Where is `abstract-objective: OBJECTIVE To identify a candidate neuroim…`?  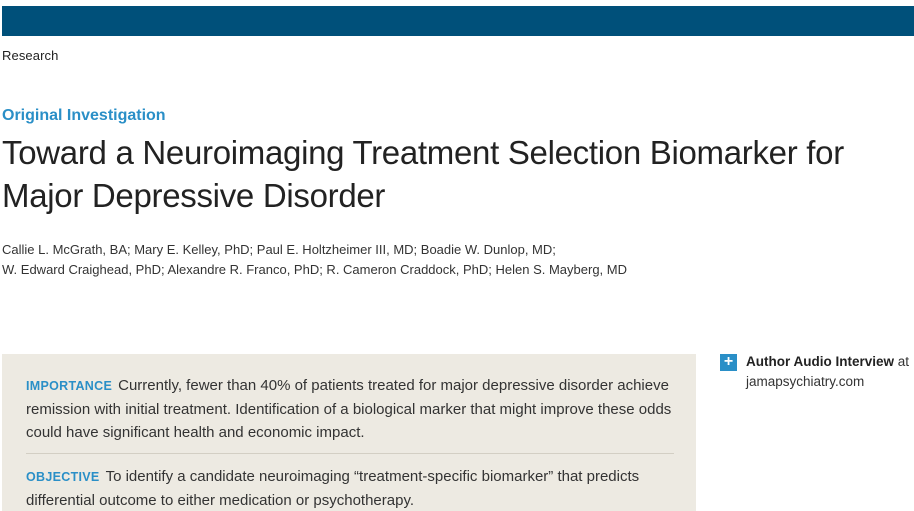
abstract-objective: OBJECTIVE To identify a candidate neuroim… is located at coordinates (350, 488).